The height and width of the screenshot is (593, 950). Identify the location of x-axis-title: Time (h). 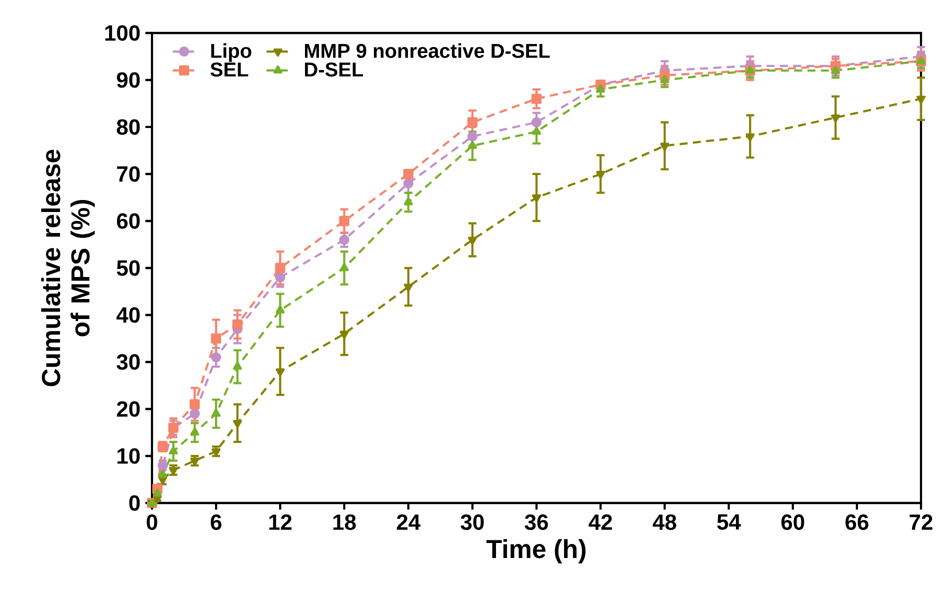
(536, 551).